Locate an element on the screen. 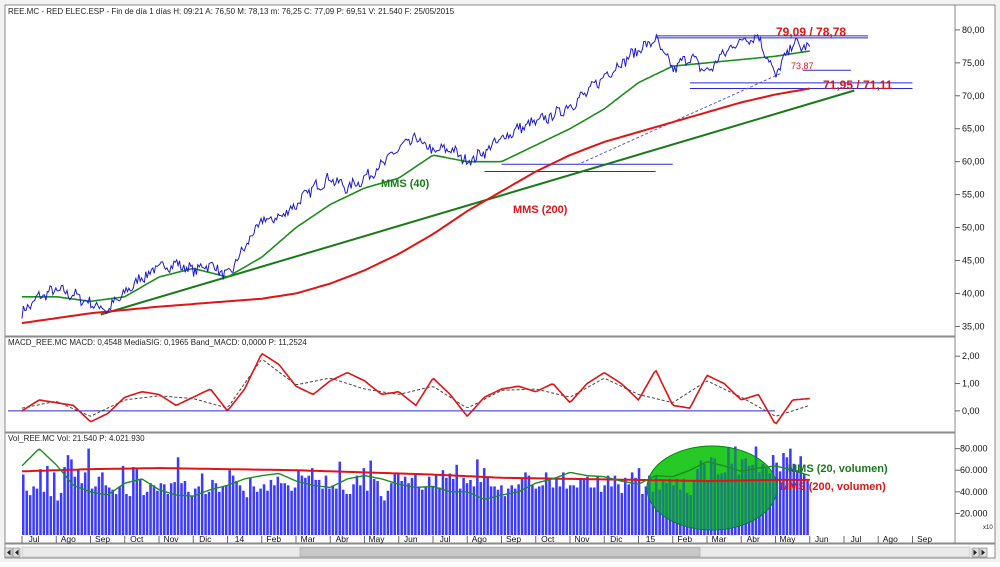  volume-y-label: 20.000 is located at coordinates (974, 513).